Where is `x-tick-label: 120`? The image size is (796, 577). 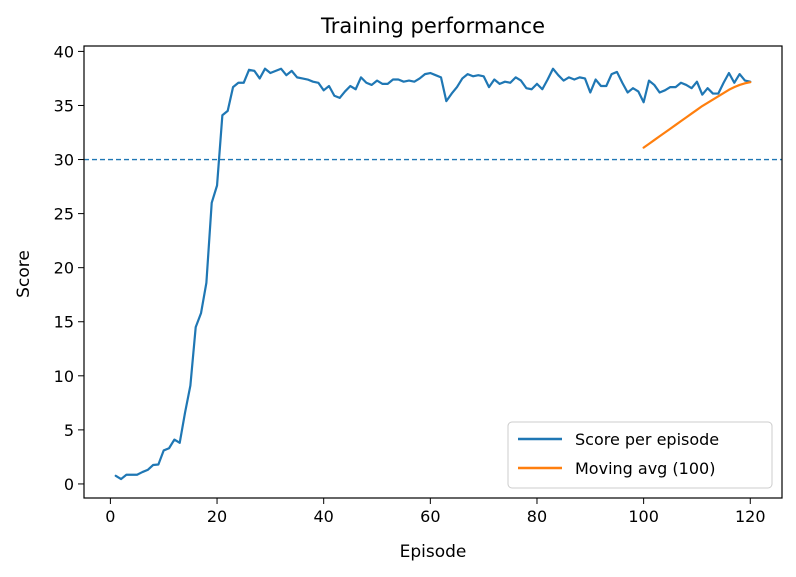 x-tick-label: 120 is located at coordinates (750, 516).